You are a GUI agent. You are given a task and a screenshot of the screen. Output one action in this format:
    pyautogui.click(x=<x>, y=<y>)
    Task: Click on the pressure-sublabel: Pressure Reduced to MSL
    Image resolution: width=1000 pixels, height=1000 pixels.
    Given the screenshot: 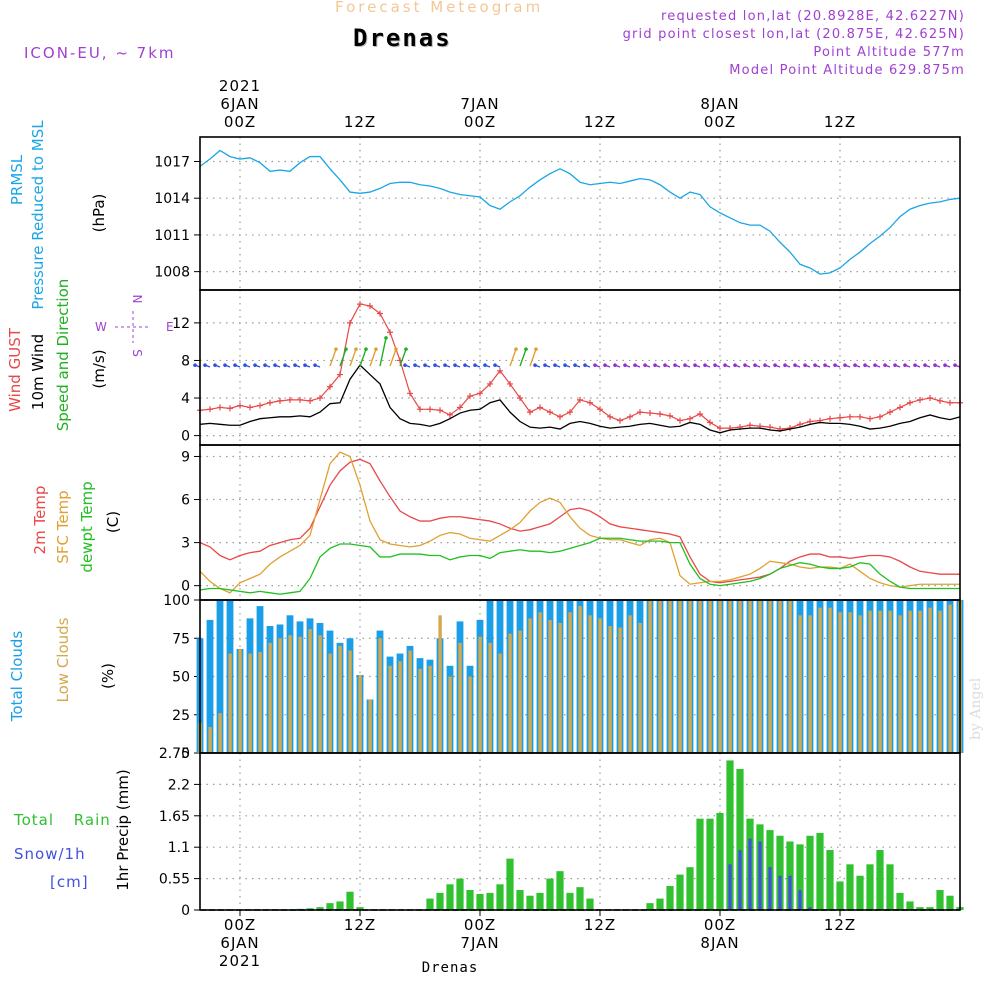 What is the action you would take?
    pyautogui.click(x=38, y=215)
    